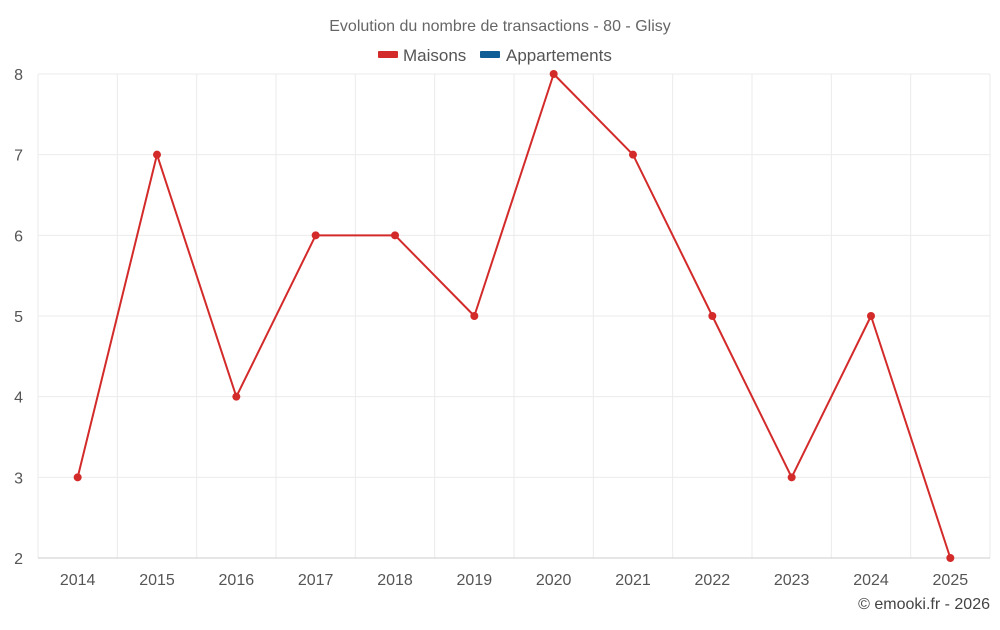 The image size is (1000, 630). What do you see at coordinates (388, 54) in the screenshot?
I see `legend-swatch-maisons` at bounding box center [388, 54].